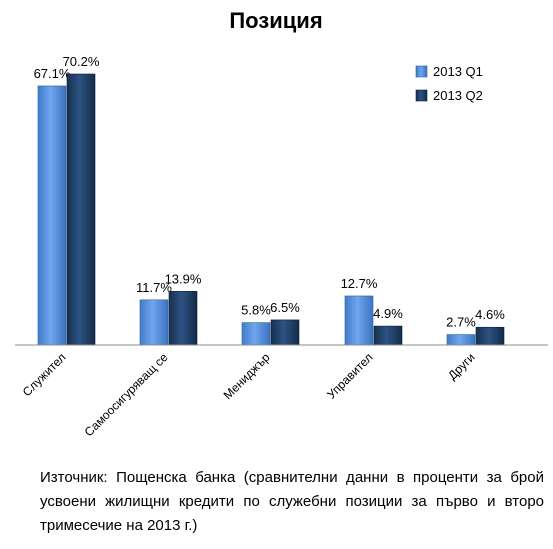 This screenshot has height=549, width=553. I want to click on legend-label: 2013 Q2, so click(458, 95).